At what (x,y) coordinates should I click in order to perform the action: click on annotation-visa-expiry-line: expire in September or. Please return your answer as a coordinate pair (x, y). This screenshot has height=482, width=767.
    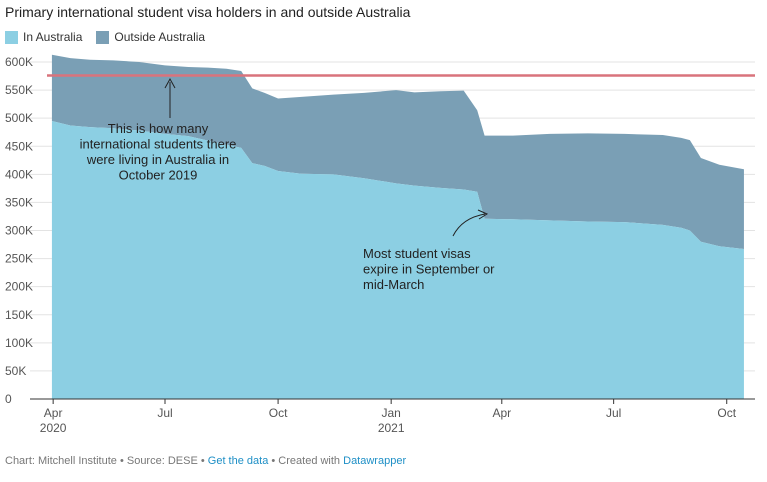
    Looking at the image, I should click on (429, 269).